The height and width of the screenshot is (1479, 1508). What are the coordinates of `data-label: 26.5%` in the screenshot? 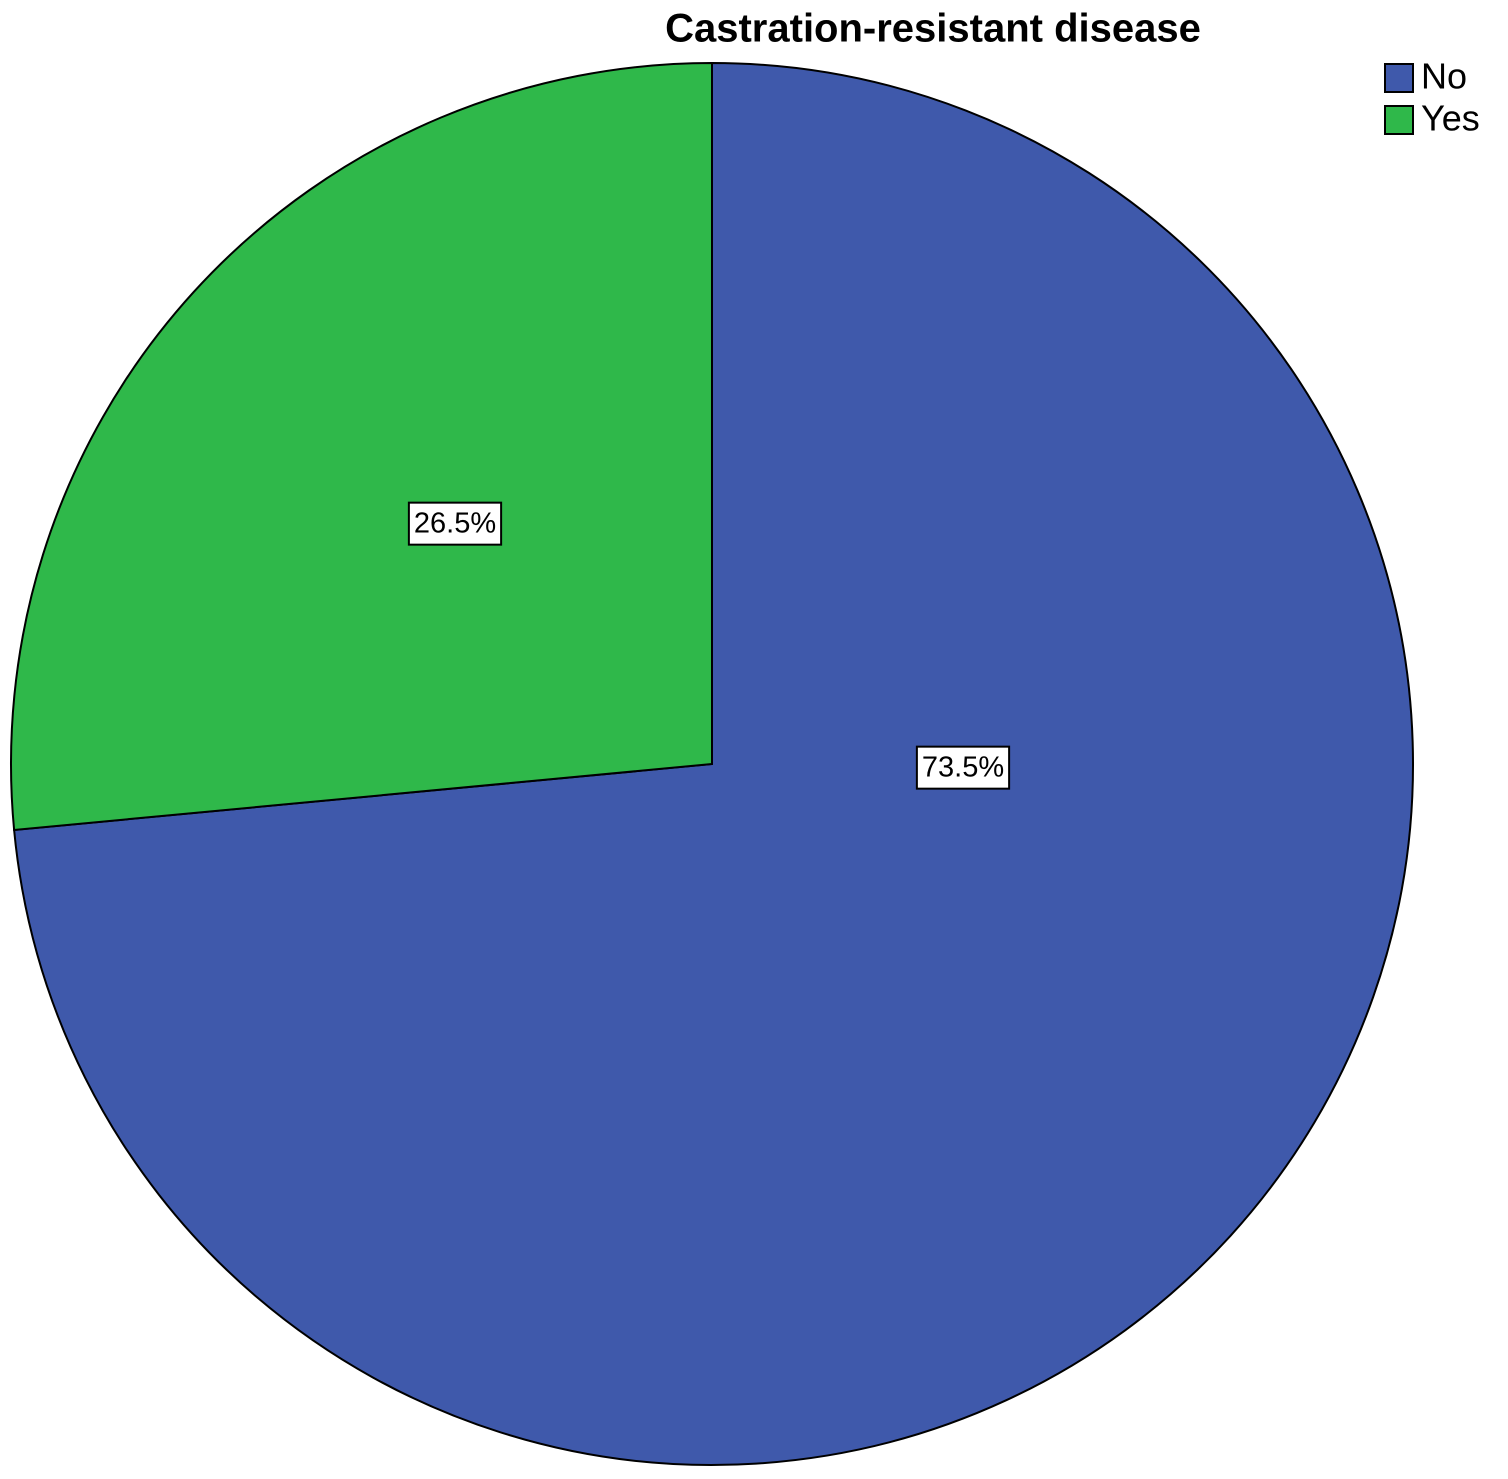 It's located at (455, 524).